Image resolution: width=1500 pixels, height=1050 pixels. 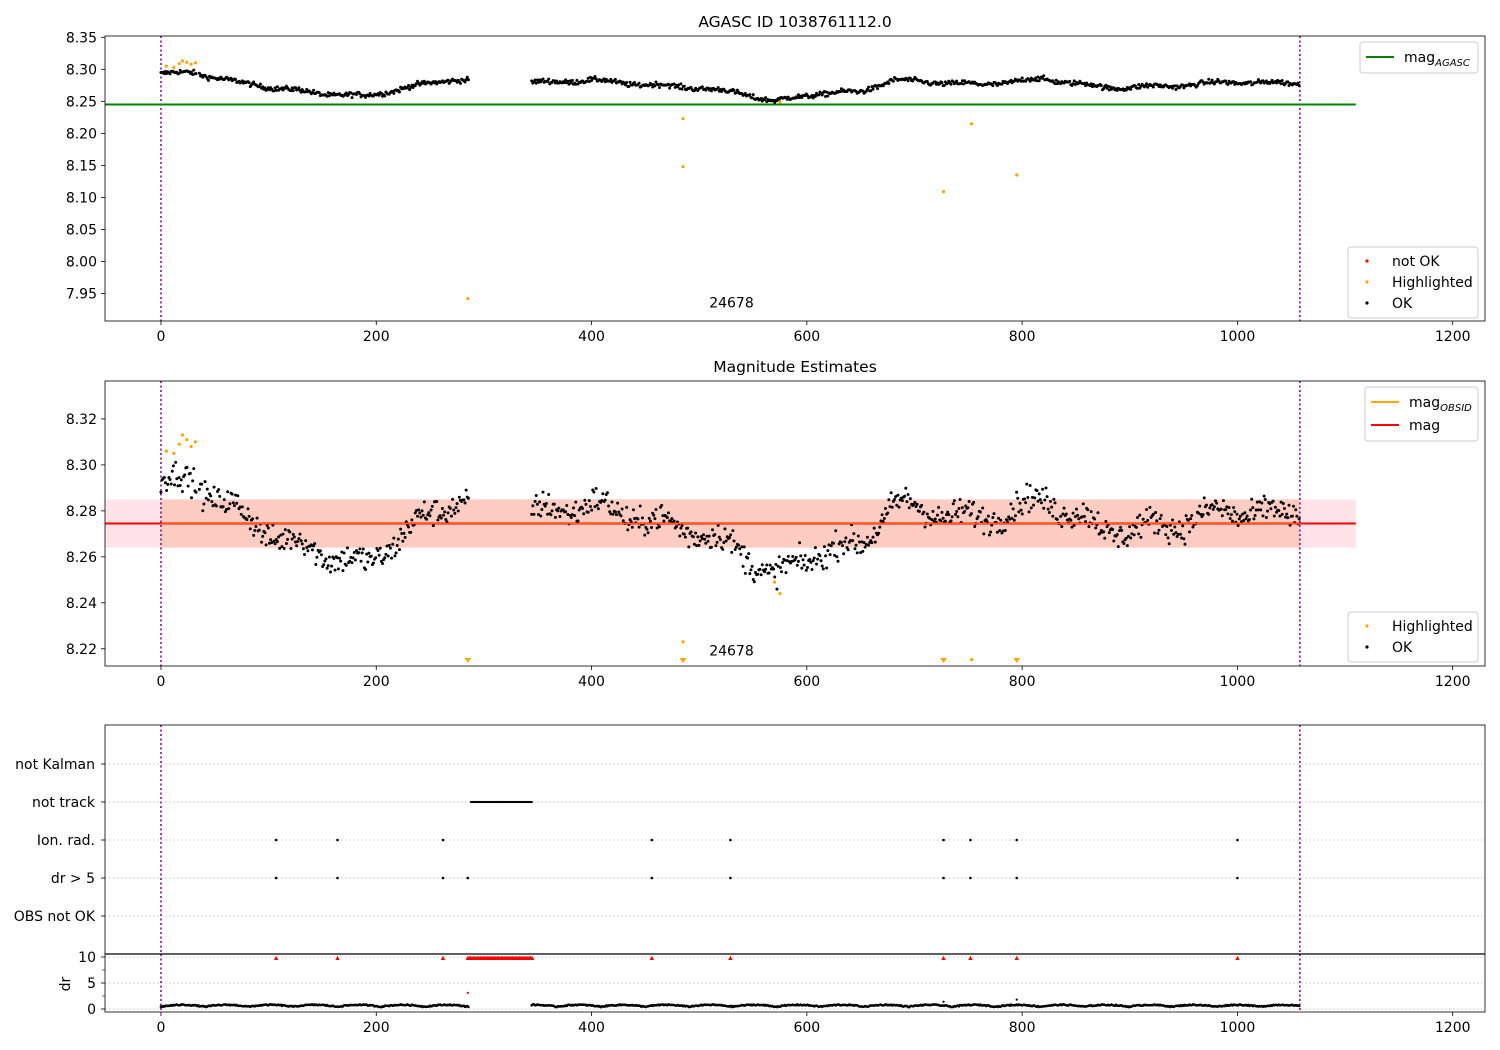 I want to click on legend-label-subscript: OBSID, so click(x=1456, y=408).